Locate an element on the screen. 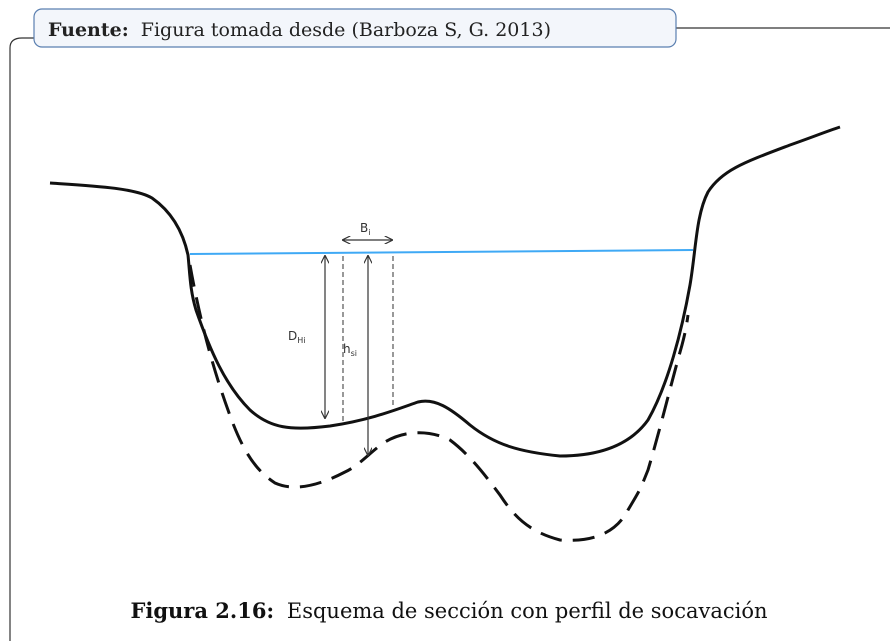 The image size is (890, 641). frame-left is located at coordinates (21, 339).